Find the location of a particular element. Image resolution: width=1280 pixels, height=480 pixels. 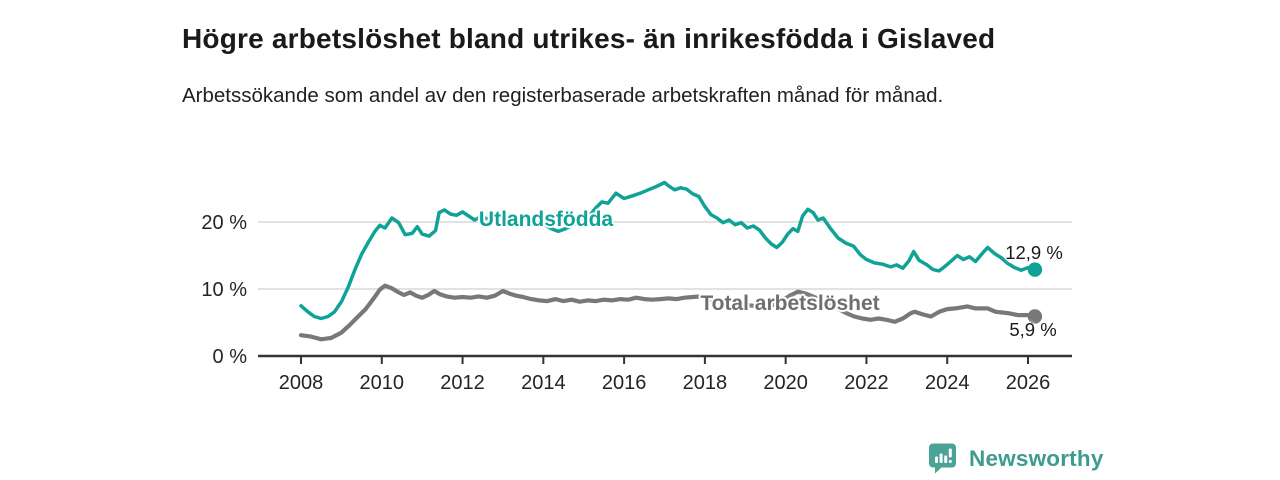

x-axis-label-2010: 2010 is located at coordinates (382, 383).